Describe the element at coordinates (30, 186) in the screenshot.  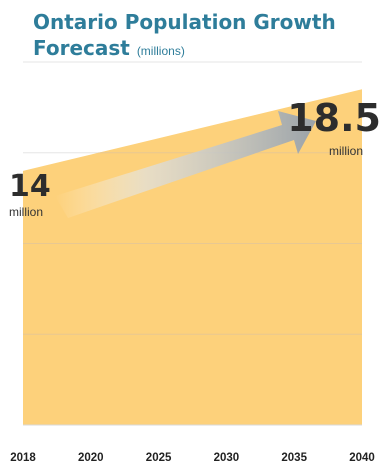
I see `start-value-label: 14` at that location.